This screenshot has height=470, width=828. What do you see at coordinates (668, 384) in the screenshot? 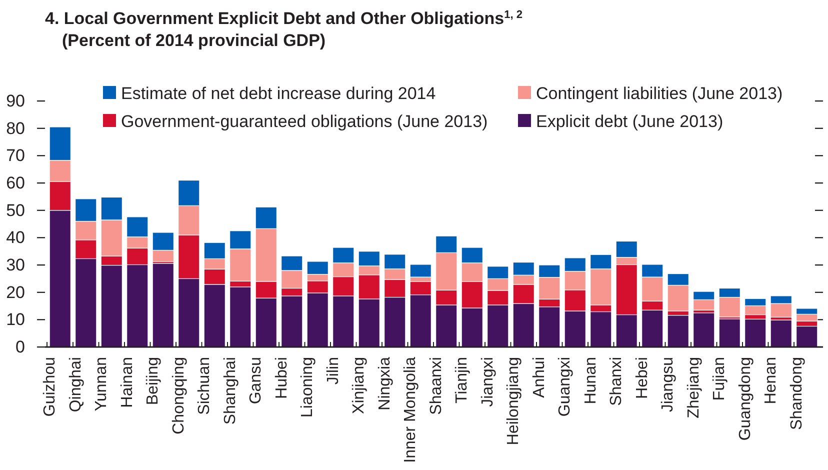
I see `x-tick-label: Jiangsu` at bounding box center [668, 384].